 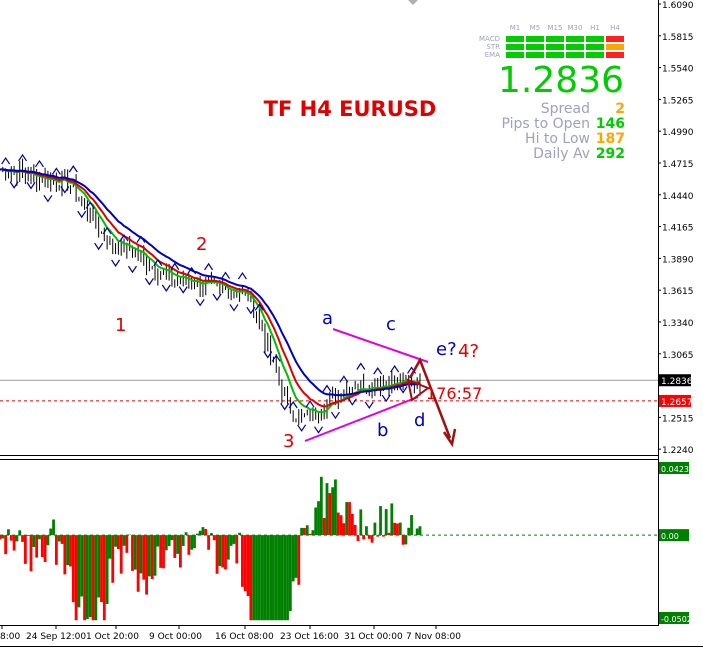 I want to click on price-tick-label: 1.4440, so click(x=678, y=197).